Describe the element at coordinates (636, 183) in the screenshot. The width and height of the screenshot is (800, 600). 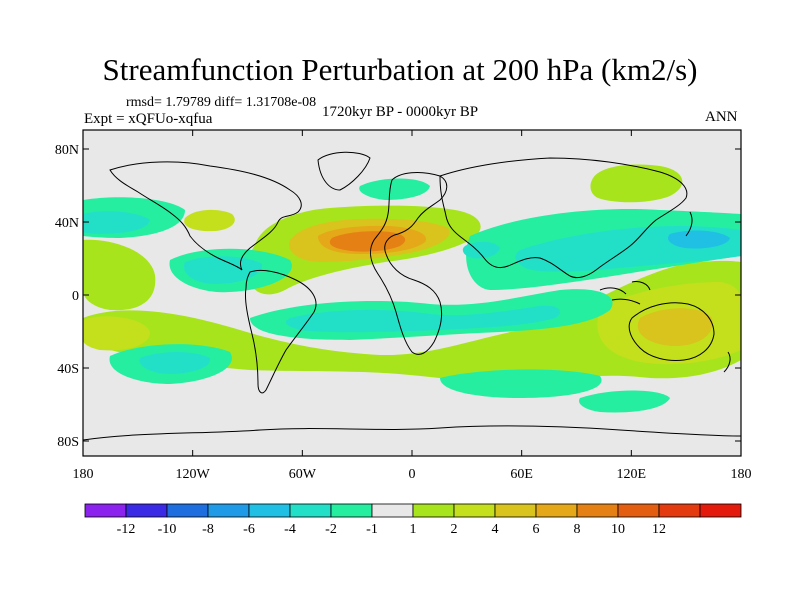
I see `contour-positive-north-pacific` at that location.